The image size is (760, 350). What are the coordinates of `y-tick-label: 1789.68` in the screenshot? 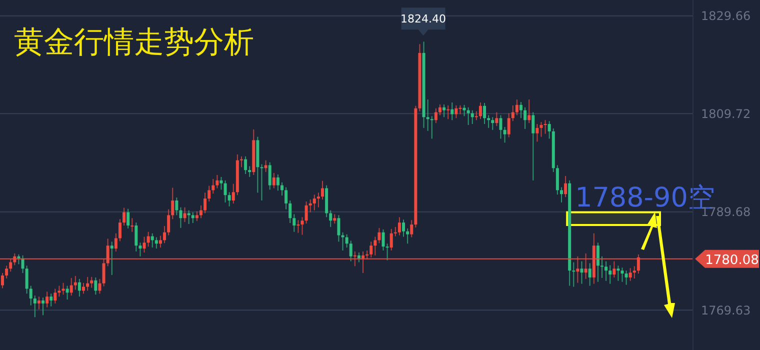 It's located at (726, 212).